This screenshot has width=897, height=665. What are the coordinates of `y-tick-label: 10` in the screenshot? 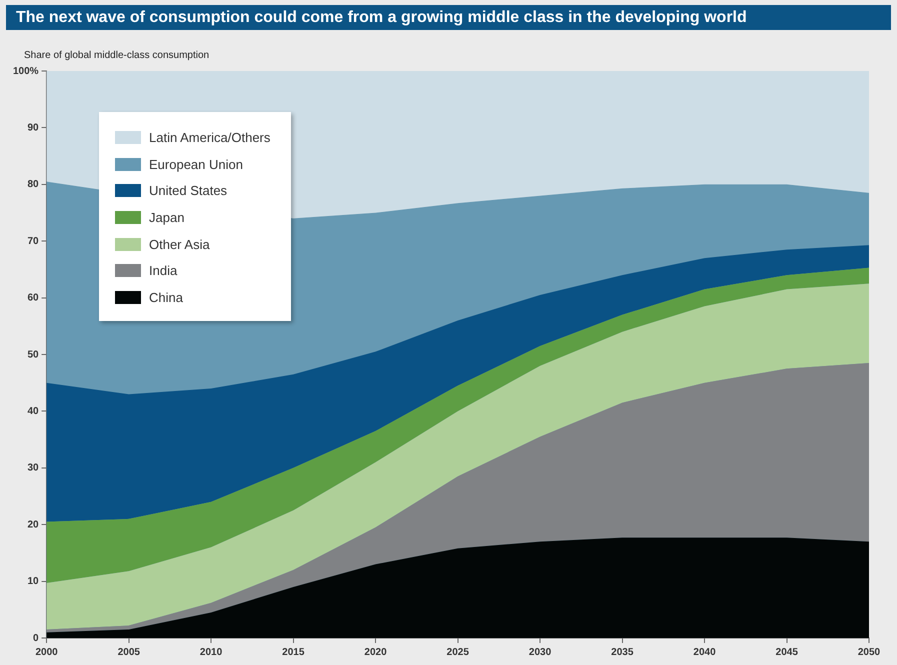 It's located at (33, 582).